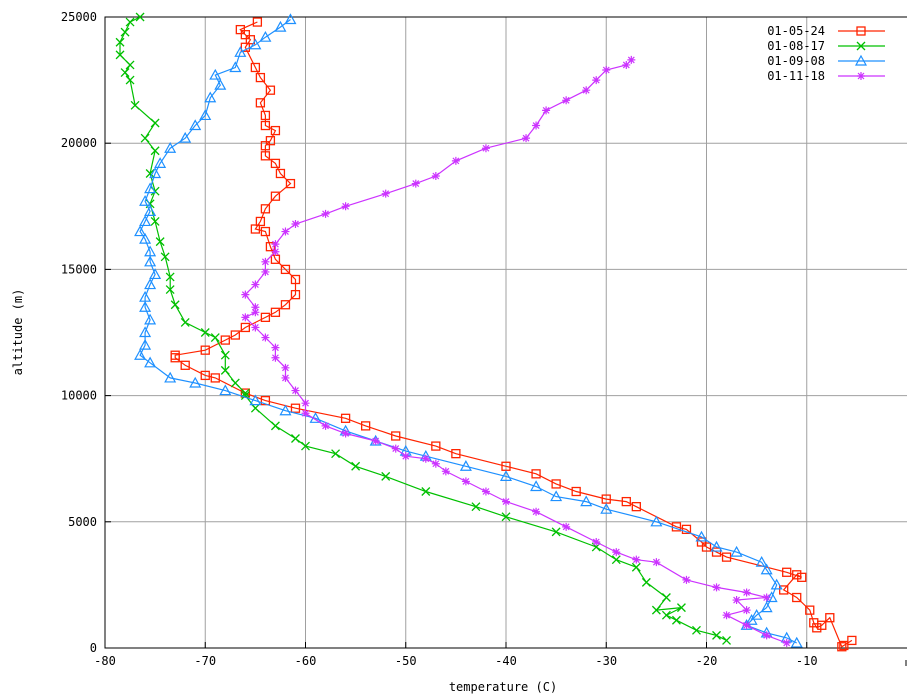  I want to click on x-axis-label: temperature (C), so click(503, 687).